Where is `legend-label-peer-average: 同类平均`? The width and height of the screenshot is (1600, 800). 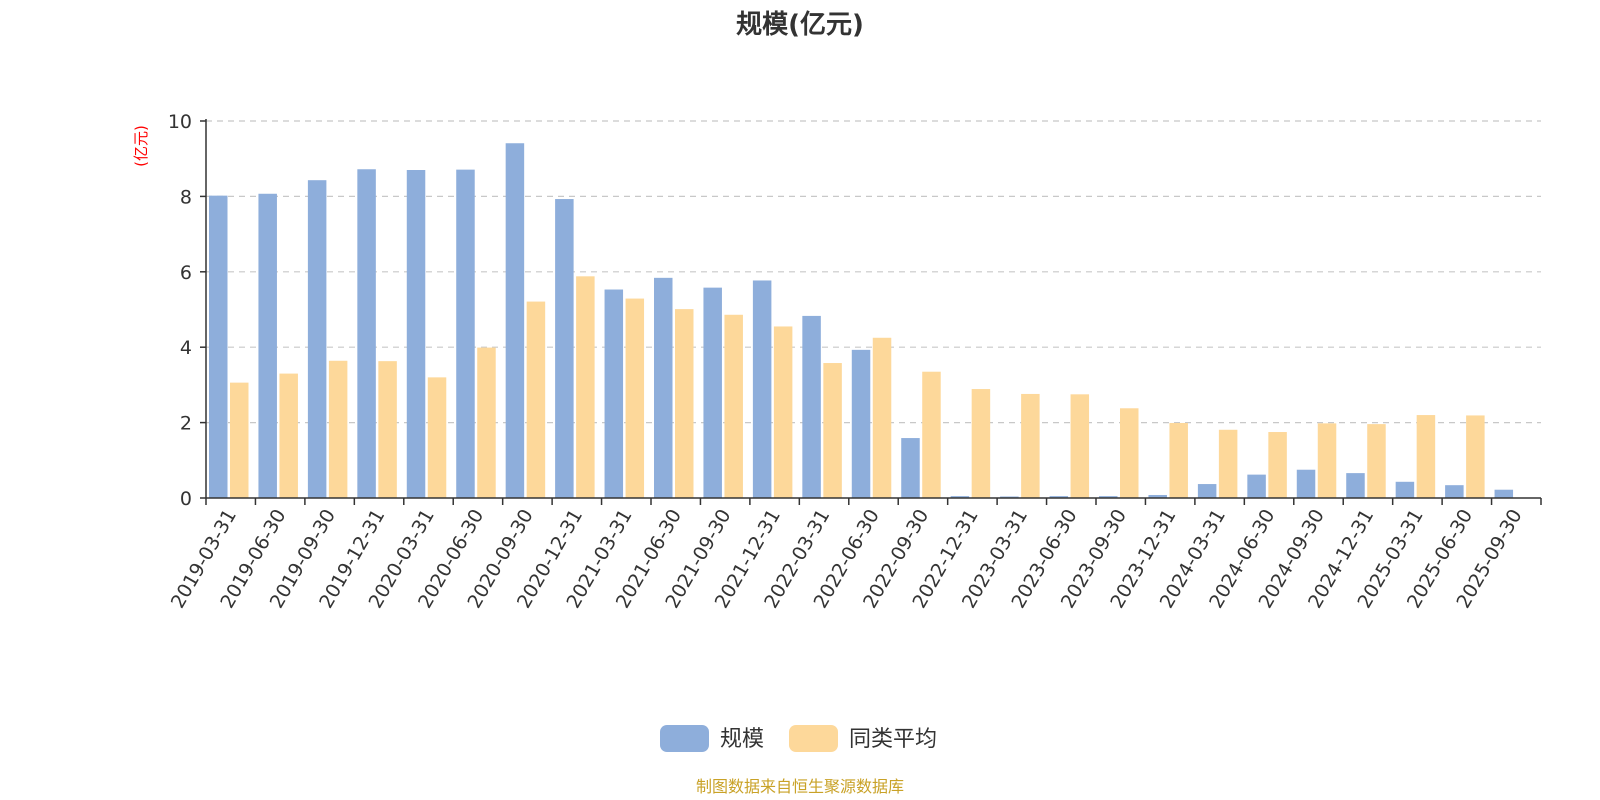
legend-label-peer-average: 同类平均 is located at coordinates (893, 739).